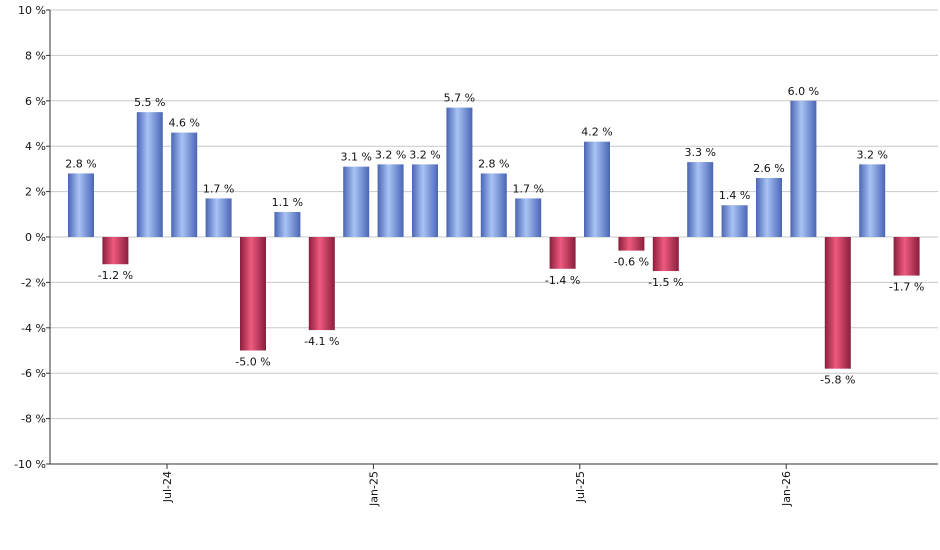  Describe the element at coordinates (321, 341) in the screenshot. I see `bar-value-label: -4.1 %` at that location.